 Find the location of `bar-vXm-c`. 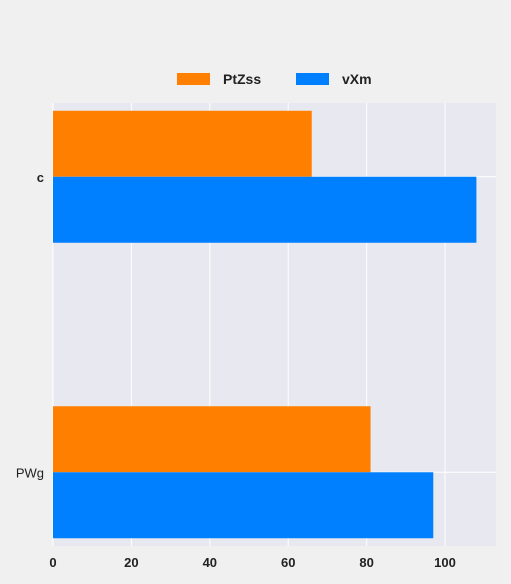

bar-vXm-c is located at coordinates (265, 209).